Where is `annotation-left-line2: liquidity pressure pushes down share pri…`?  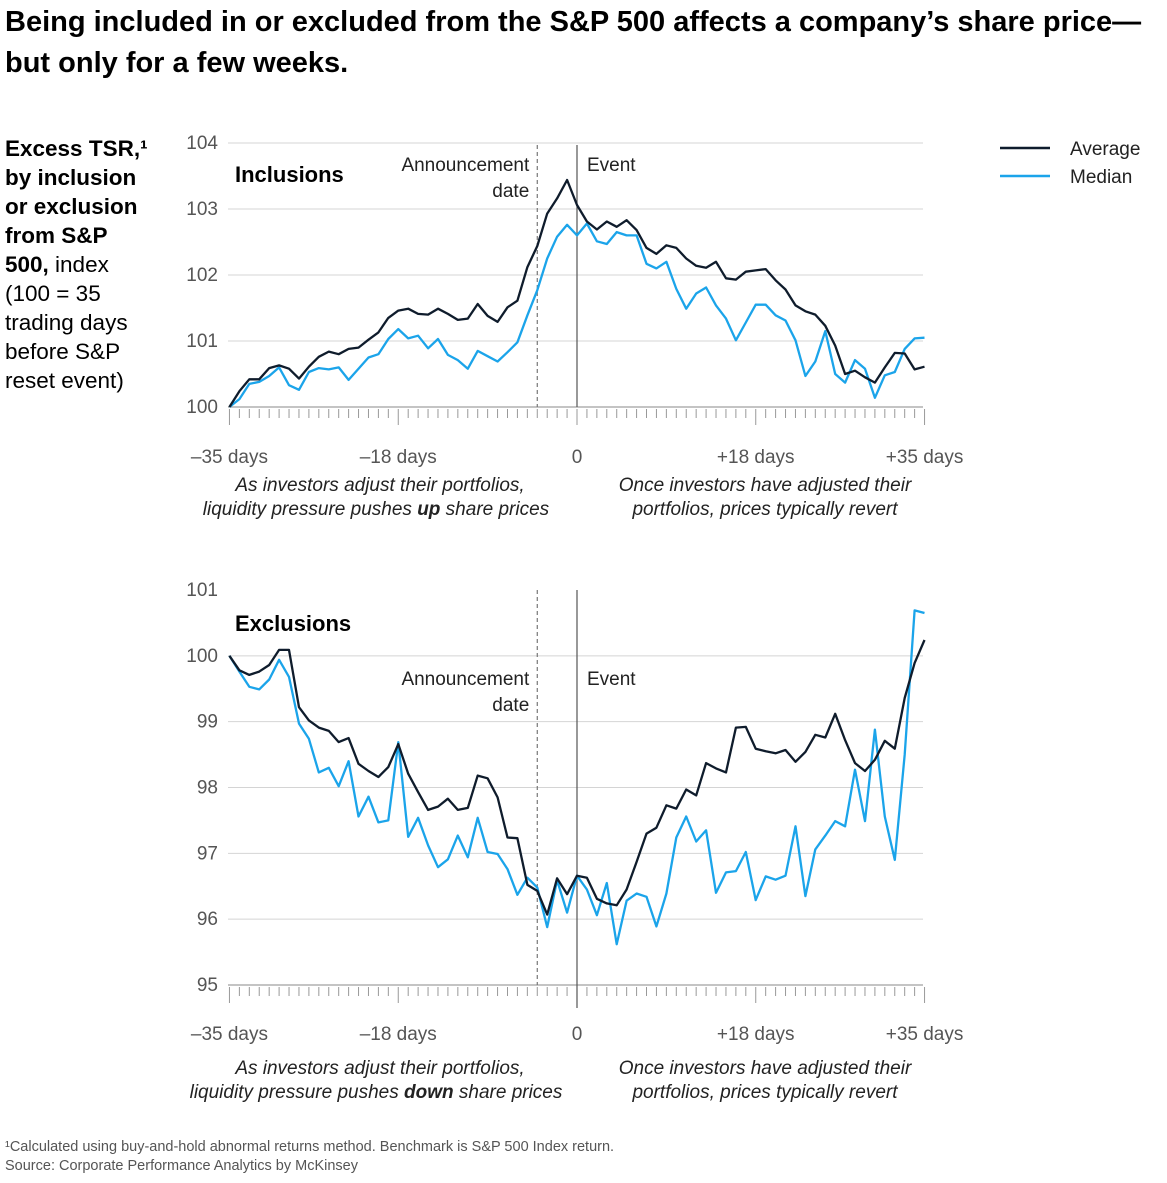
annotation-left-line2: liquidity pressure pushes down share pri… is located at coordinates (376, 1092).